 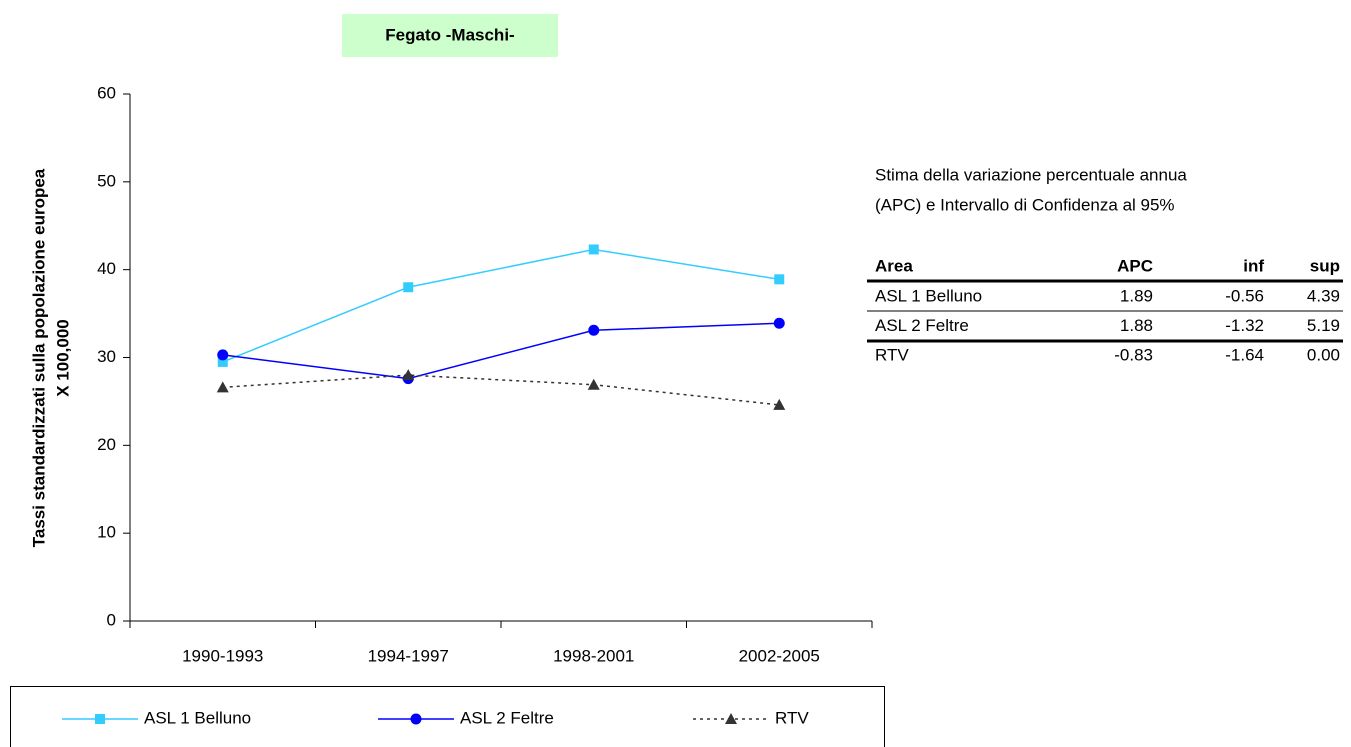 I want to click on x-tick-label: 1990-1993, so click(x=222, y=655).